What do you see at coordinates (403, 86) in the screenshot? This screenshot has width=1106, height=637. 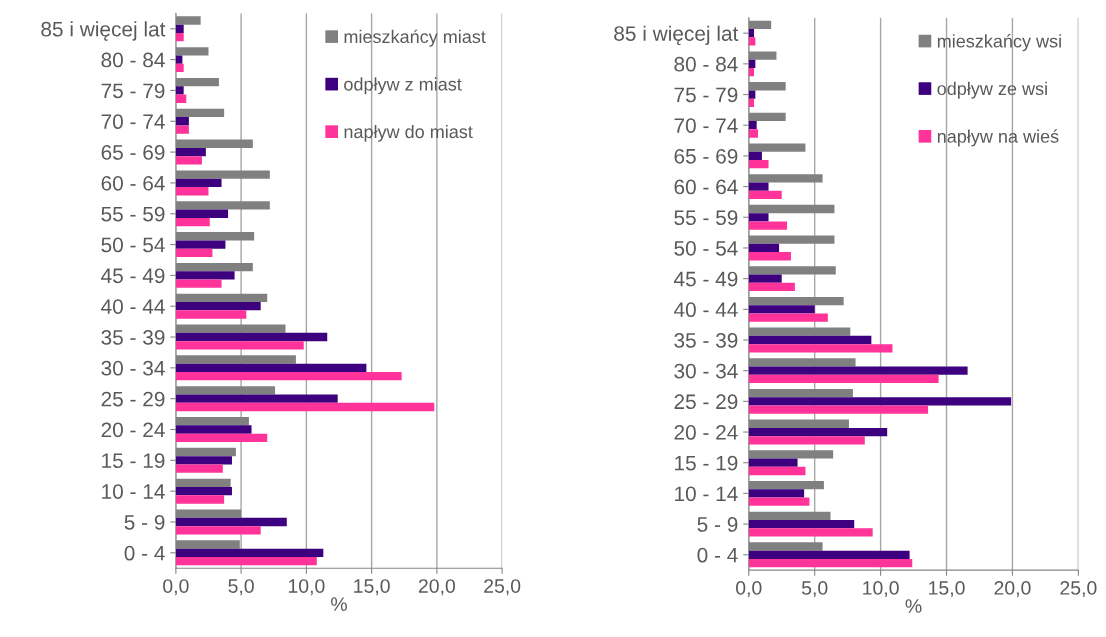 I see `legend-label: odpływ z miast` at bounding box center [403, 86].